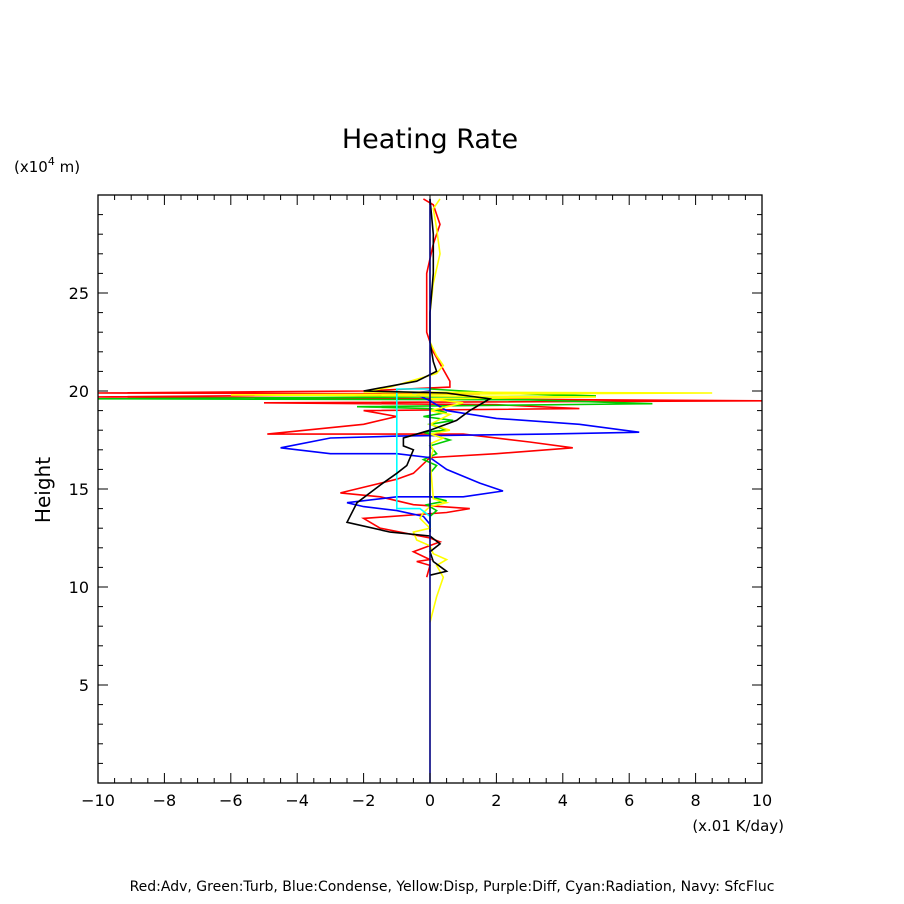 The width and height of the screenshot is (904, 904). I want to click on x-tick-label: −10, so click(98, 800).